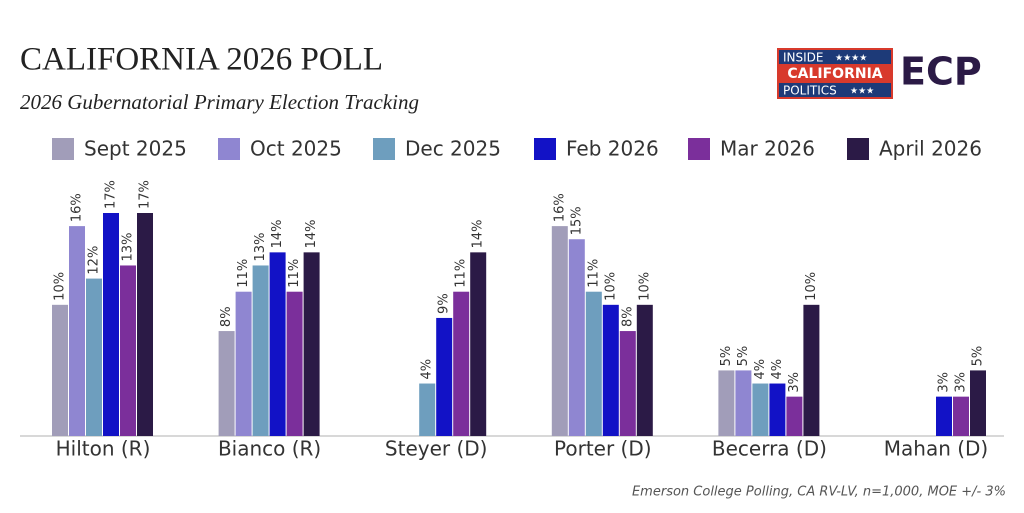 Image resolution: width=1024 pixels, height=513 pixels. I want to click on legend-label: Mar 2026, so click(767, 149).